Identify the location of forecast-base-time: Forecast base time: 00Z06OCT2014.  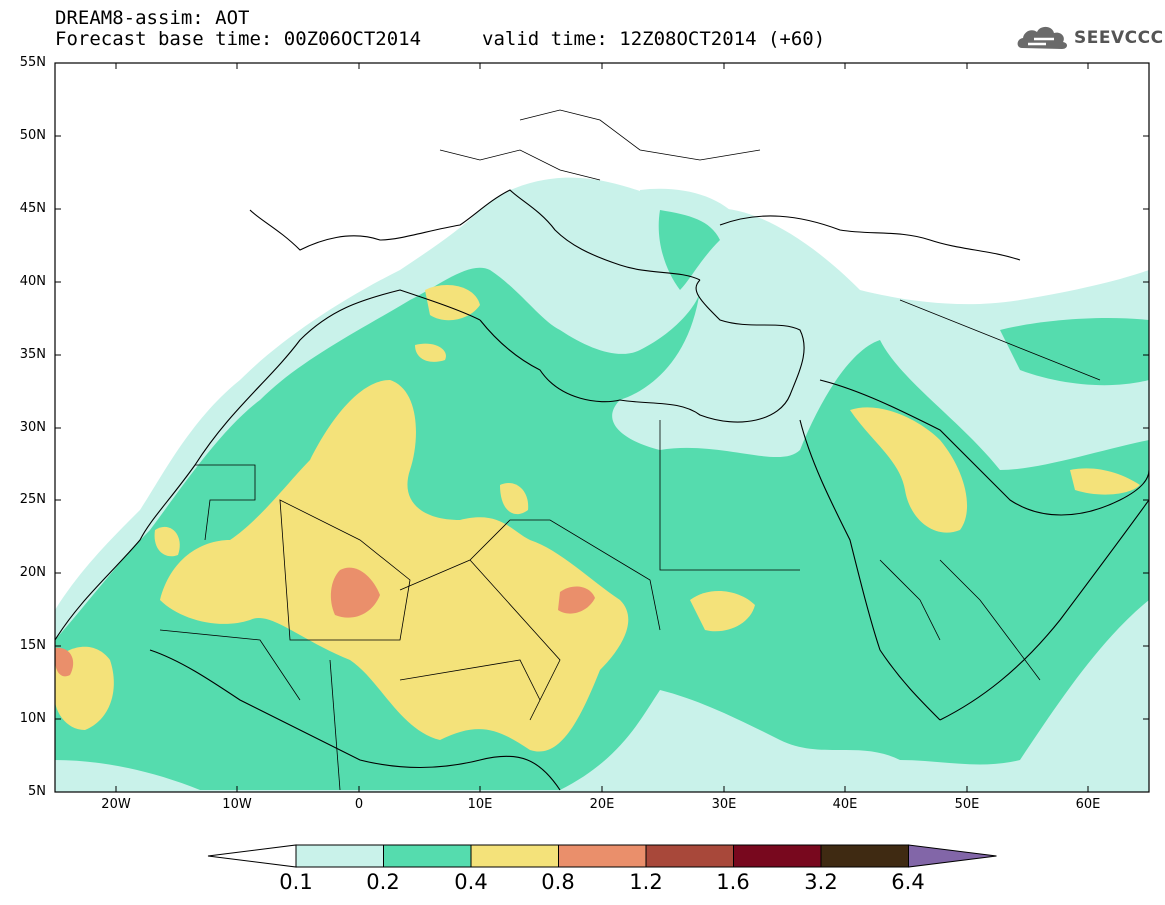
(238, 39).